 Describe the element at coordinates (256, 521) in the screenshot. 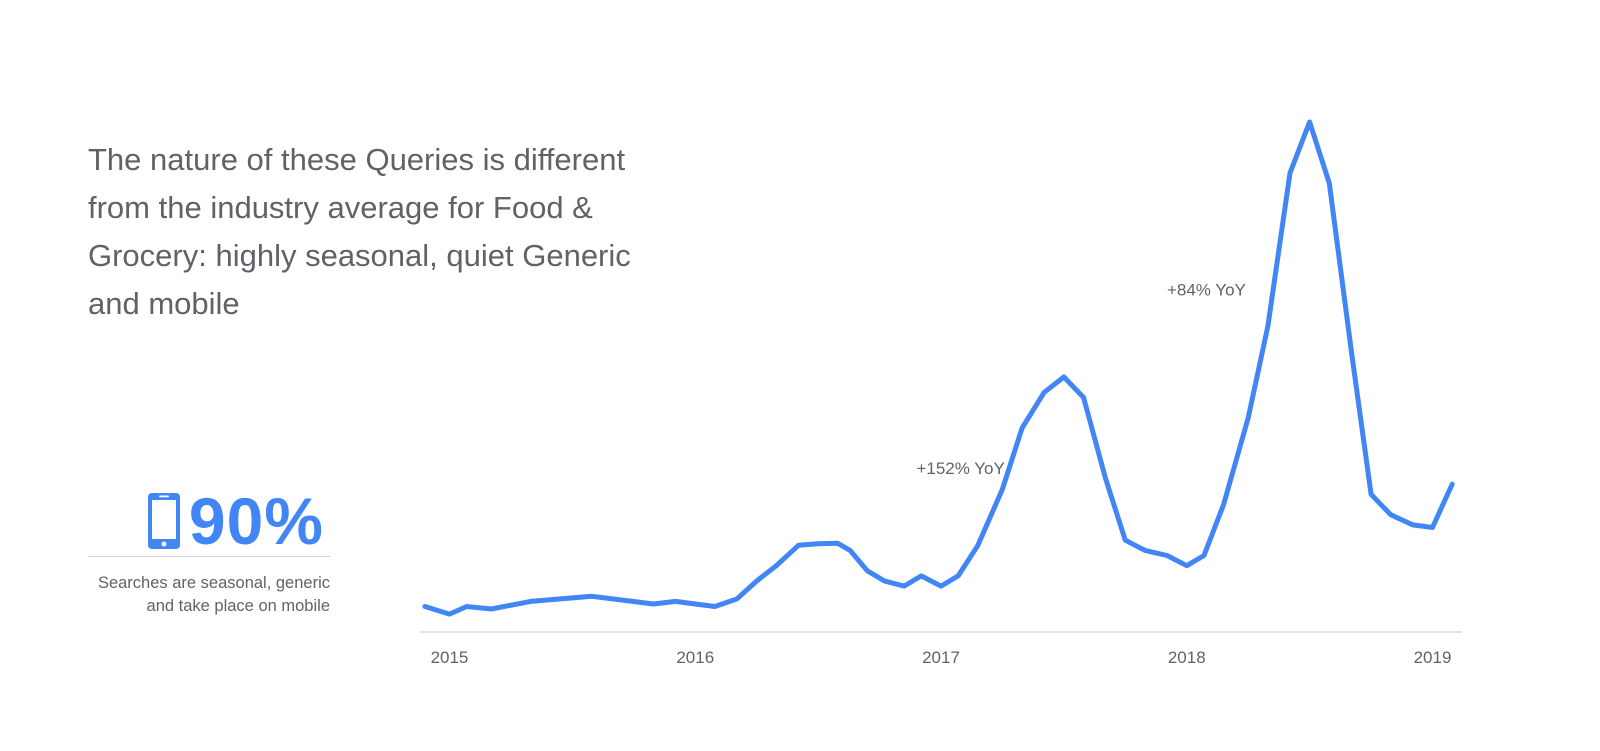

I see `stat-value: 90%` at that location.